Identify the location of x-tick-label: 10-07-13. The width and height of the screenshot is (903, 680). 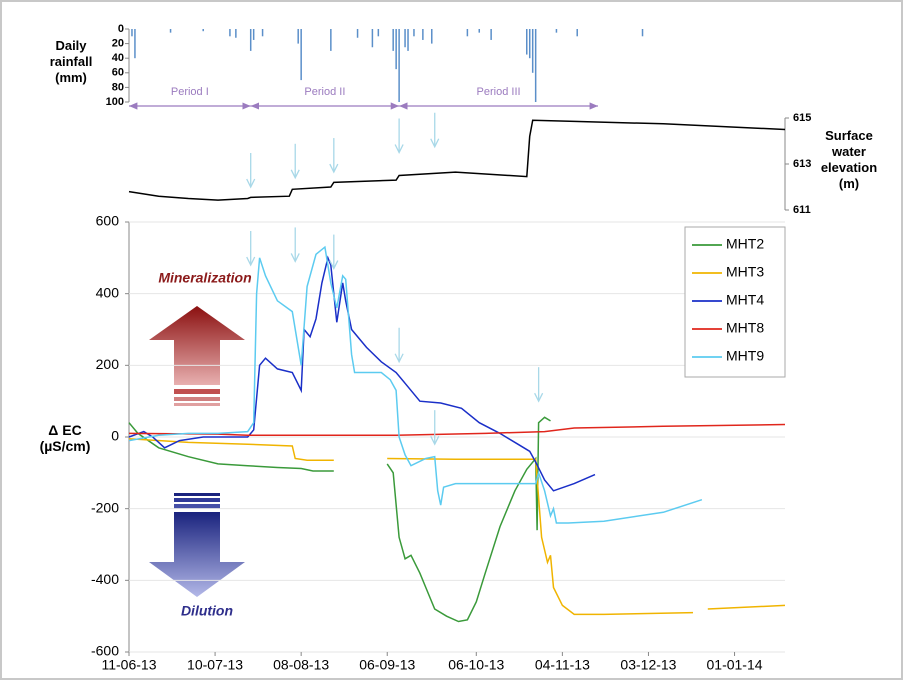
(215, 665).